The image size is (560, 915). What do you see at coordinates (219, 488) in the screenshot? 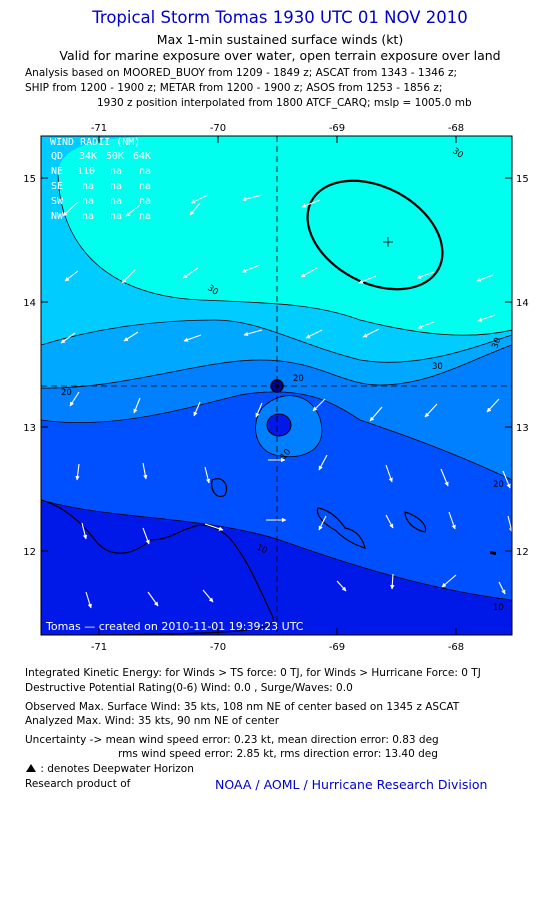
I see `land-small-island` at bounding box center [219, 488].